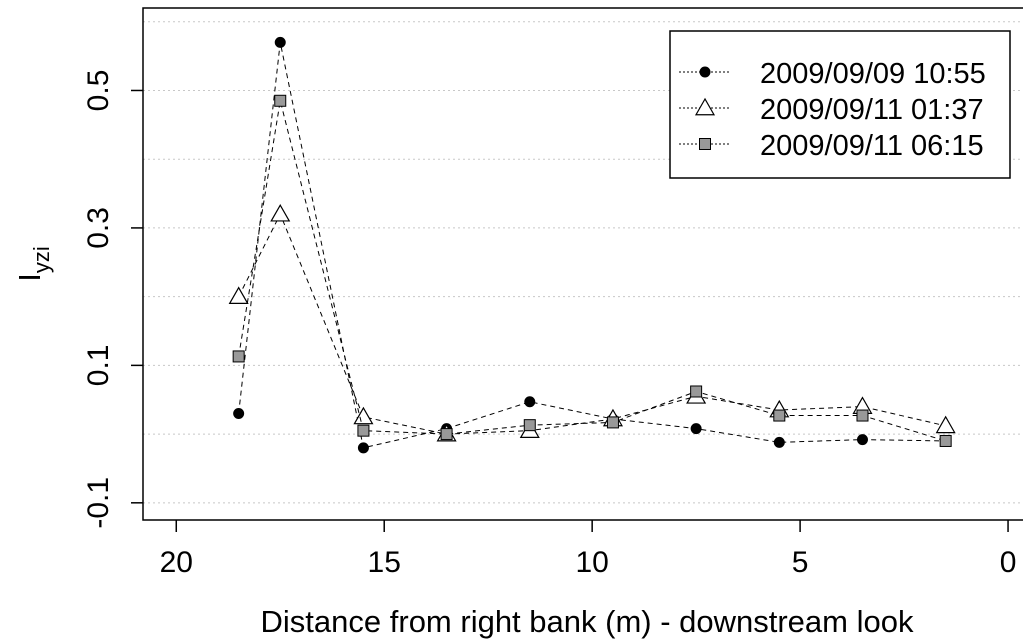  Describe the element at coordinates (384, 562) in the screenshot. I see `x-tick-label: 15` at that location.